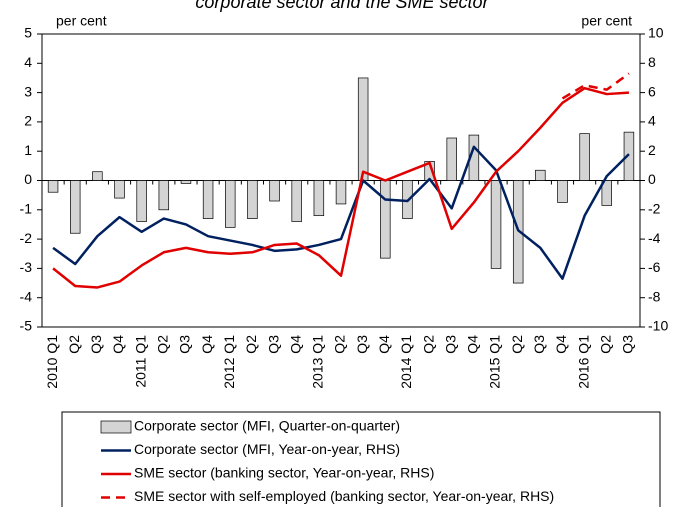 Image resolution: width=685 pixels, height=507 pixels. Describe the element at coordinates (26, 209) in the screenshot. I see `y-tick-label: -1` at that location.